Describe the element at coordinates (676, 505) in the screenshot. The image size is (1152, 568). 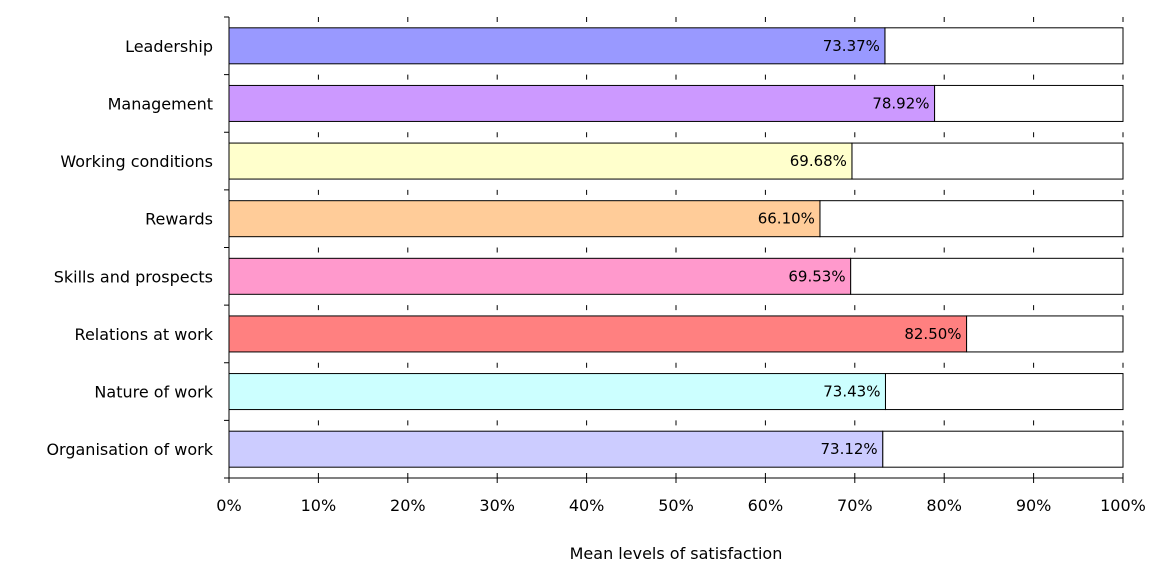
I see `x-tick-label: 50%` at that location.